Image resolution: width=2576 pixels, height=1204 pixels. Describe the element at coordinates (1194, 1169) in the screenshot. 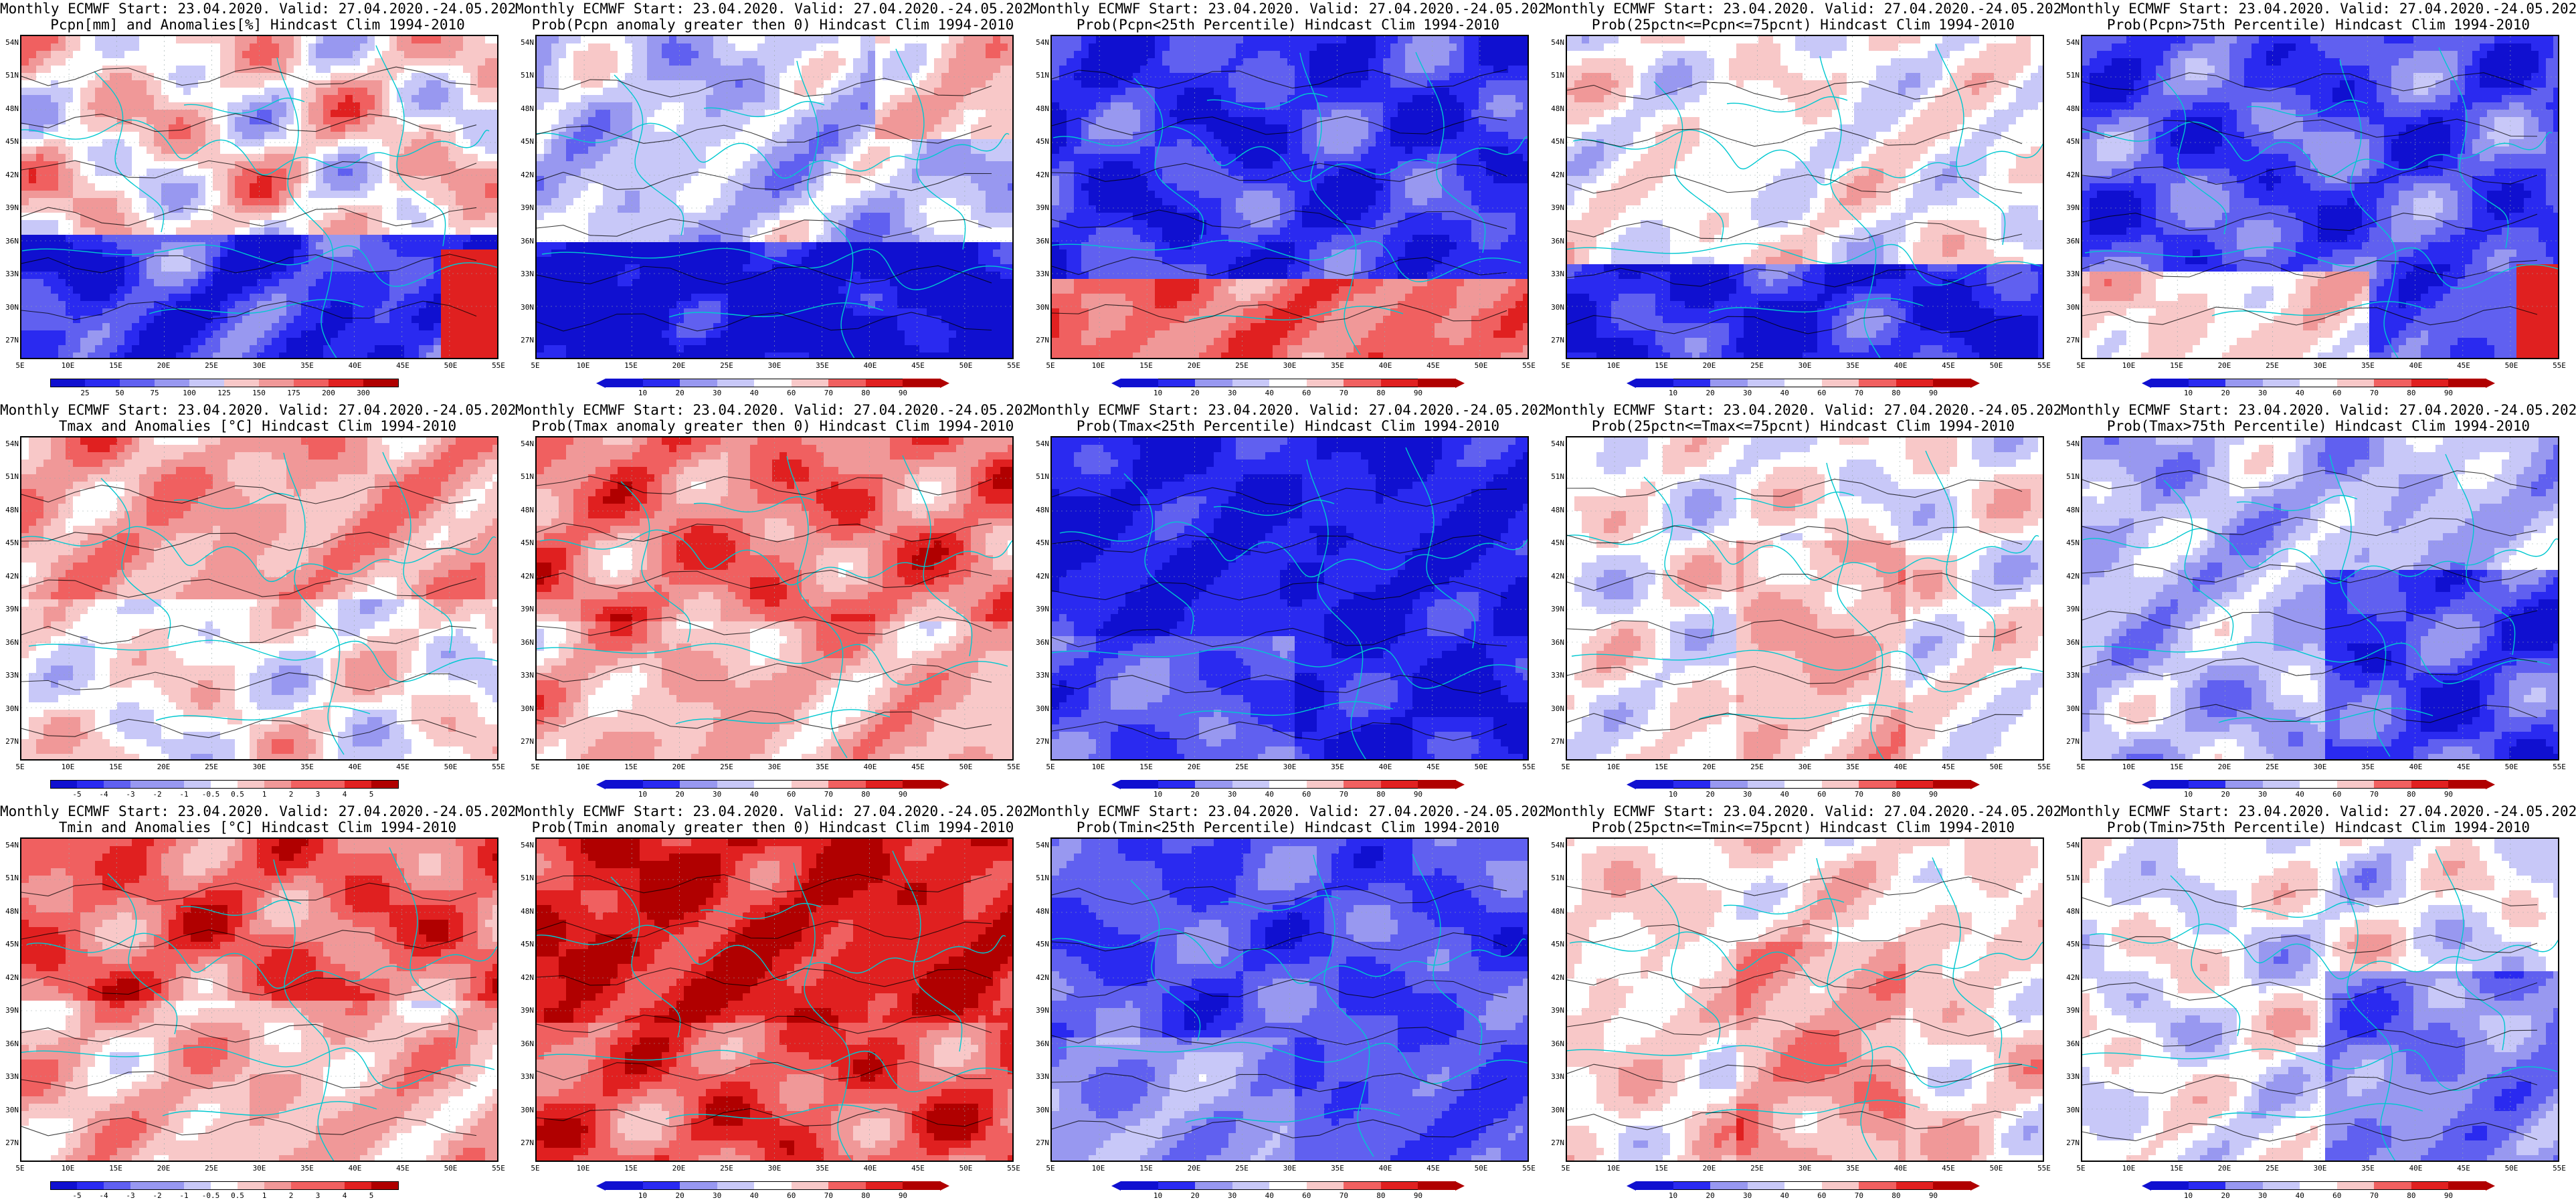

I see `lon-tick-label: 20E` at that location.